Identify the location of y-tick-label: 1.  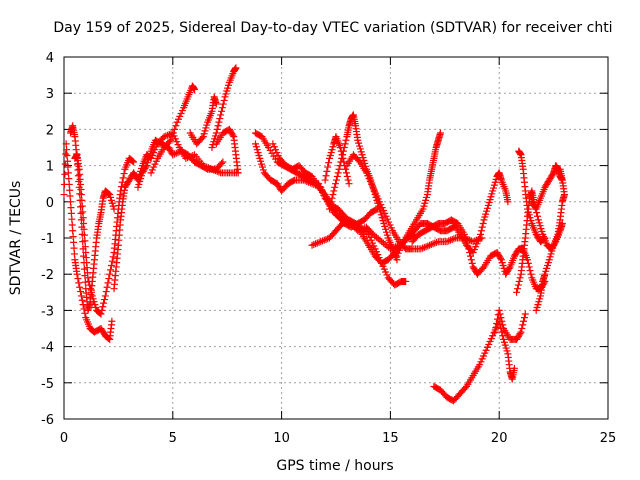
(50, 167).